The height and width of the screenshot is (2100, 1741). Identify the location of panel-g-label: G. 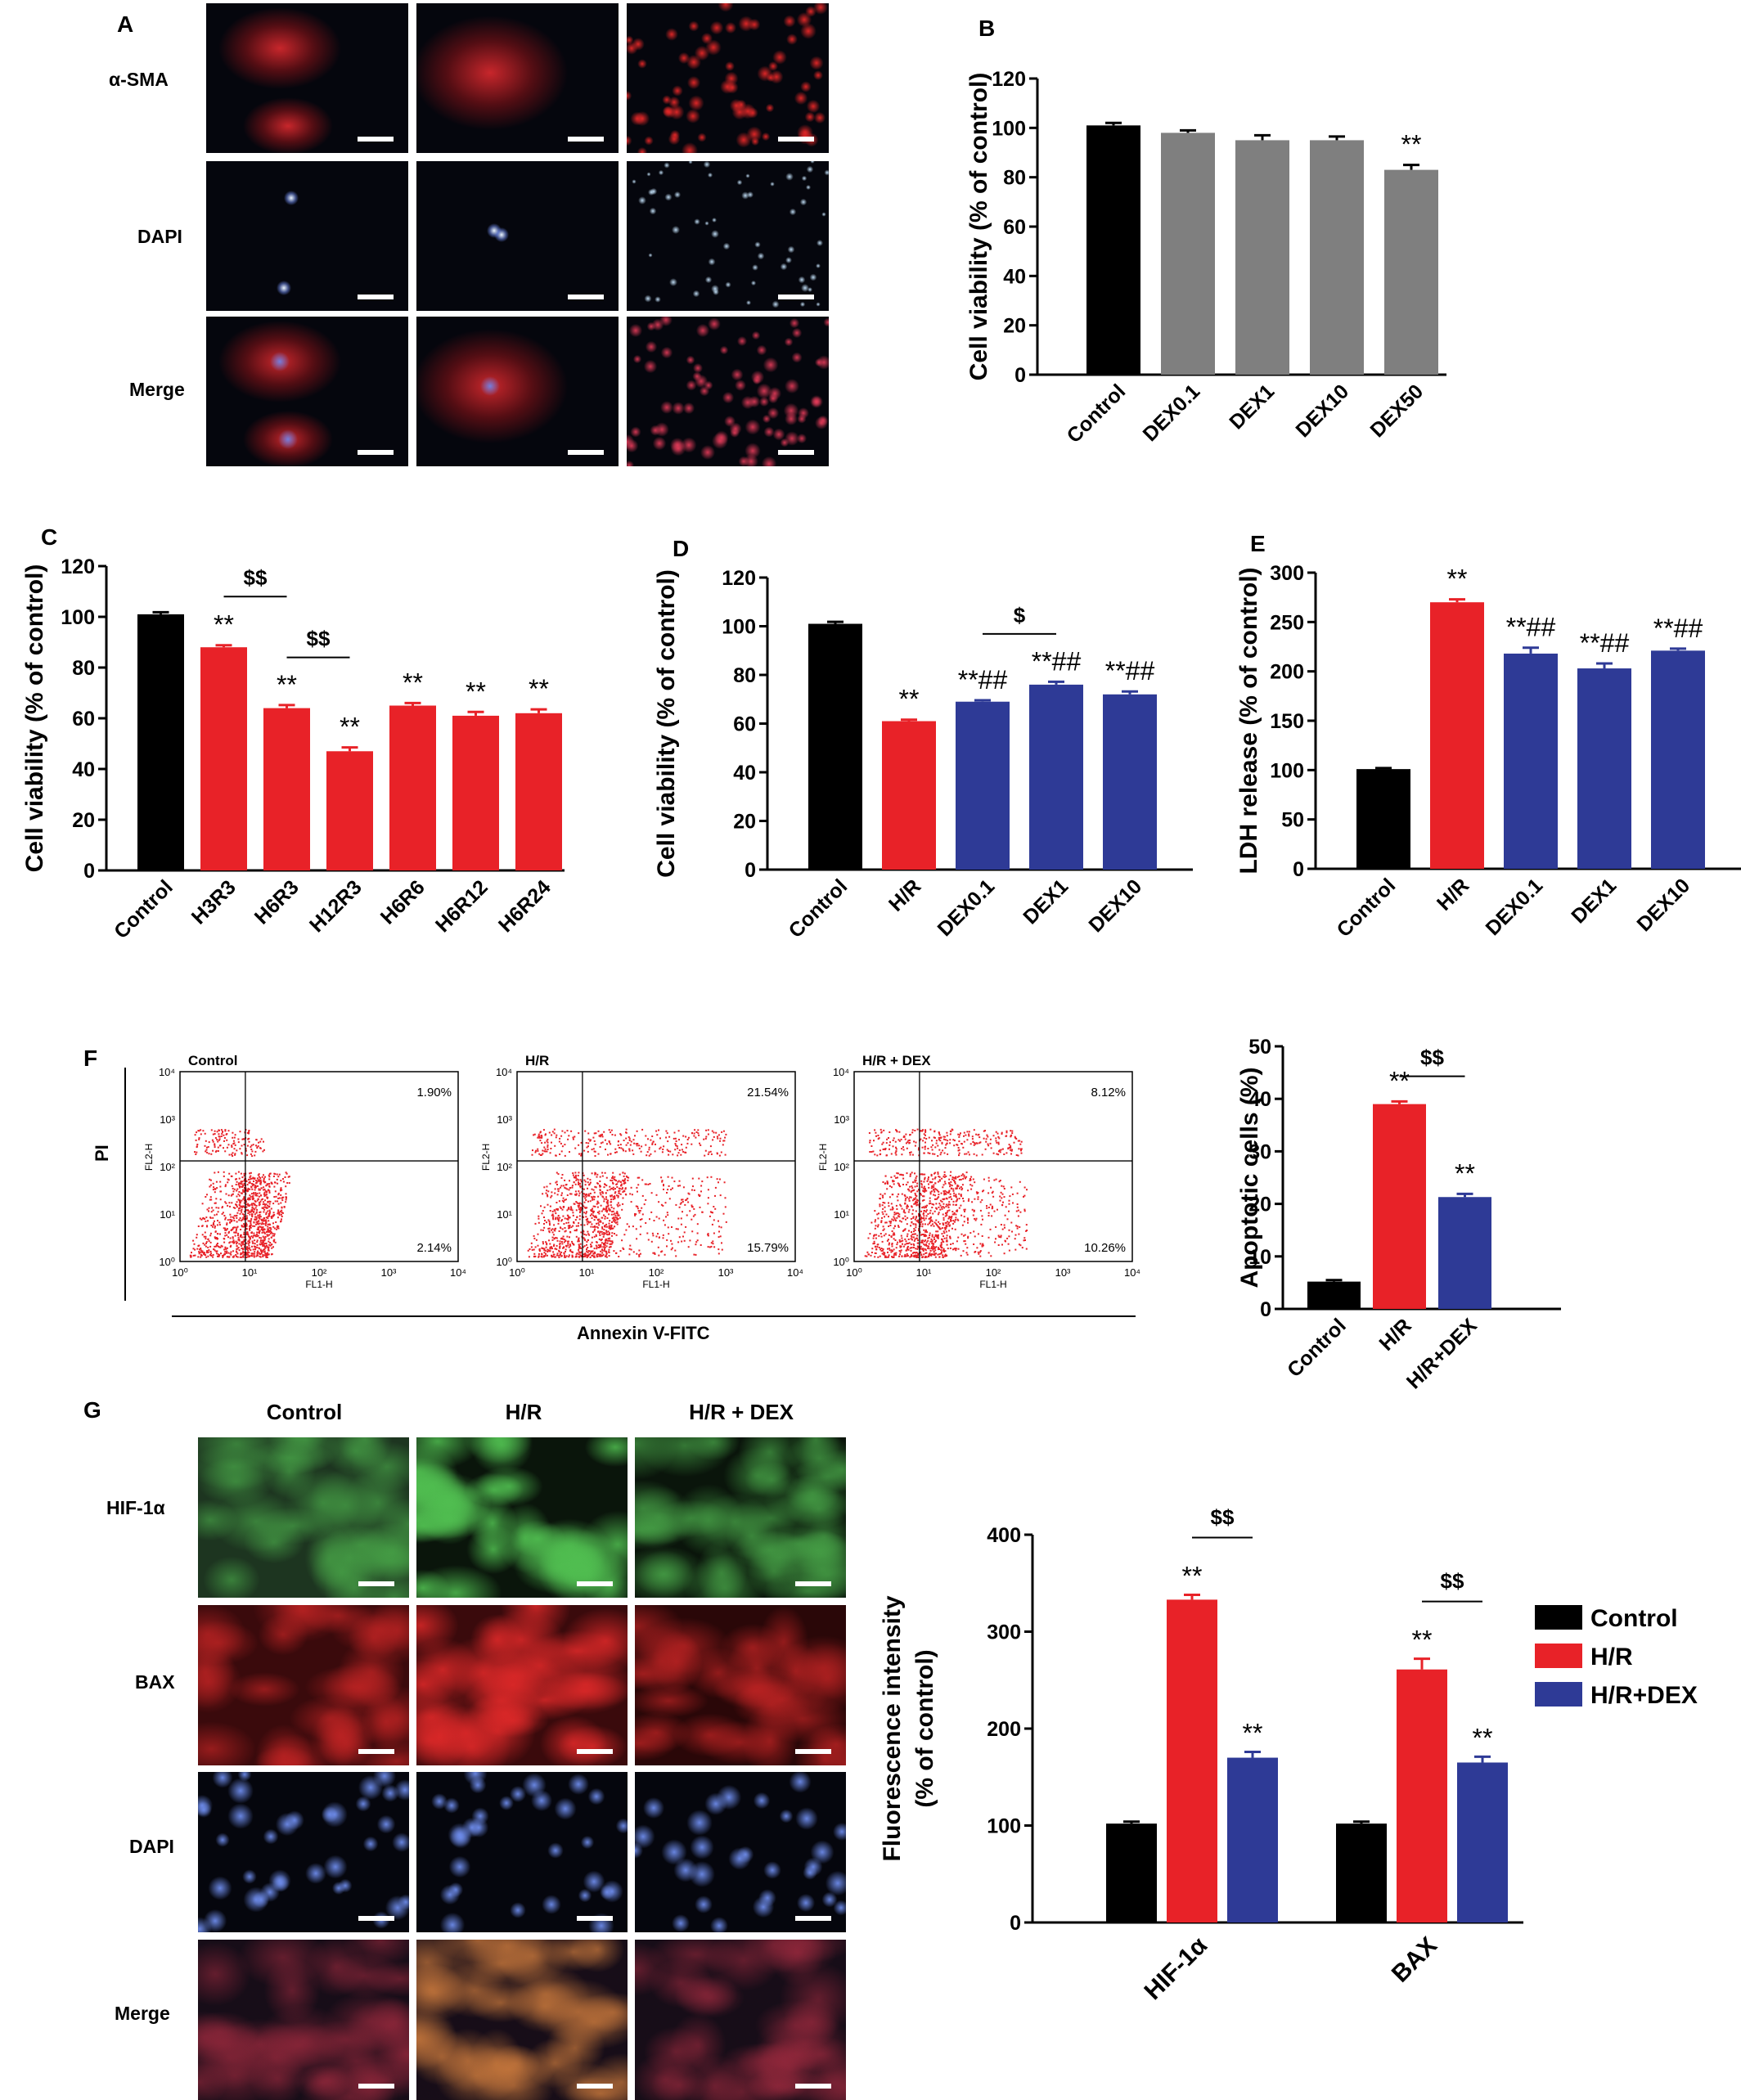
(92, 1410).